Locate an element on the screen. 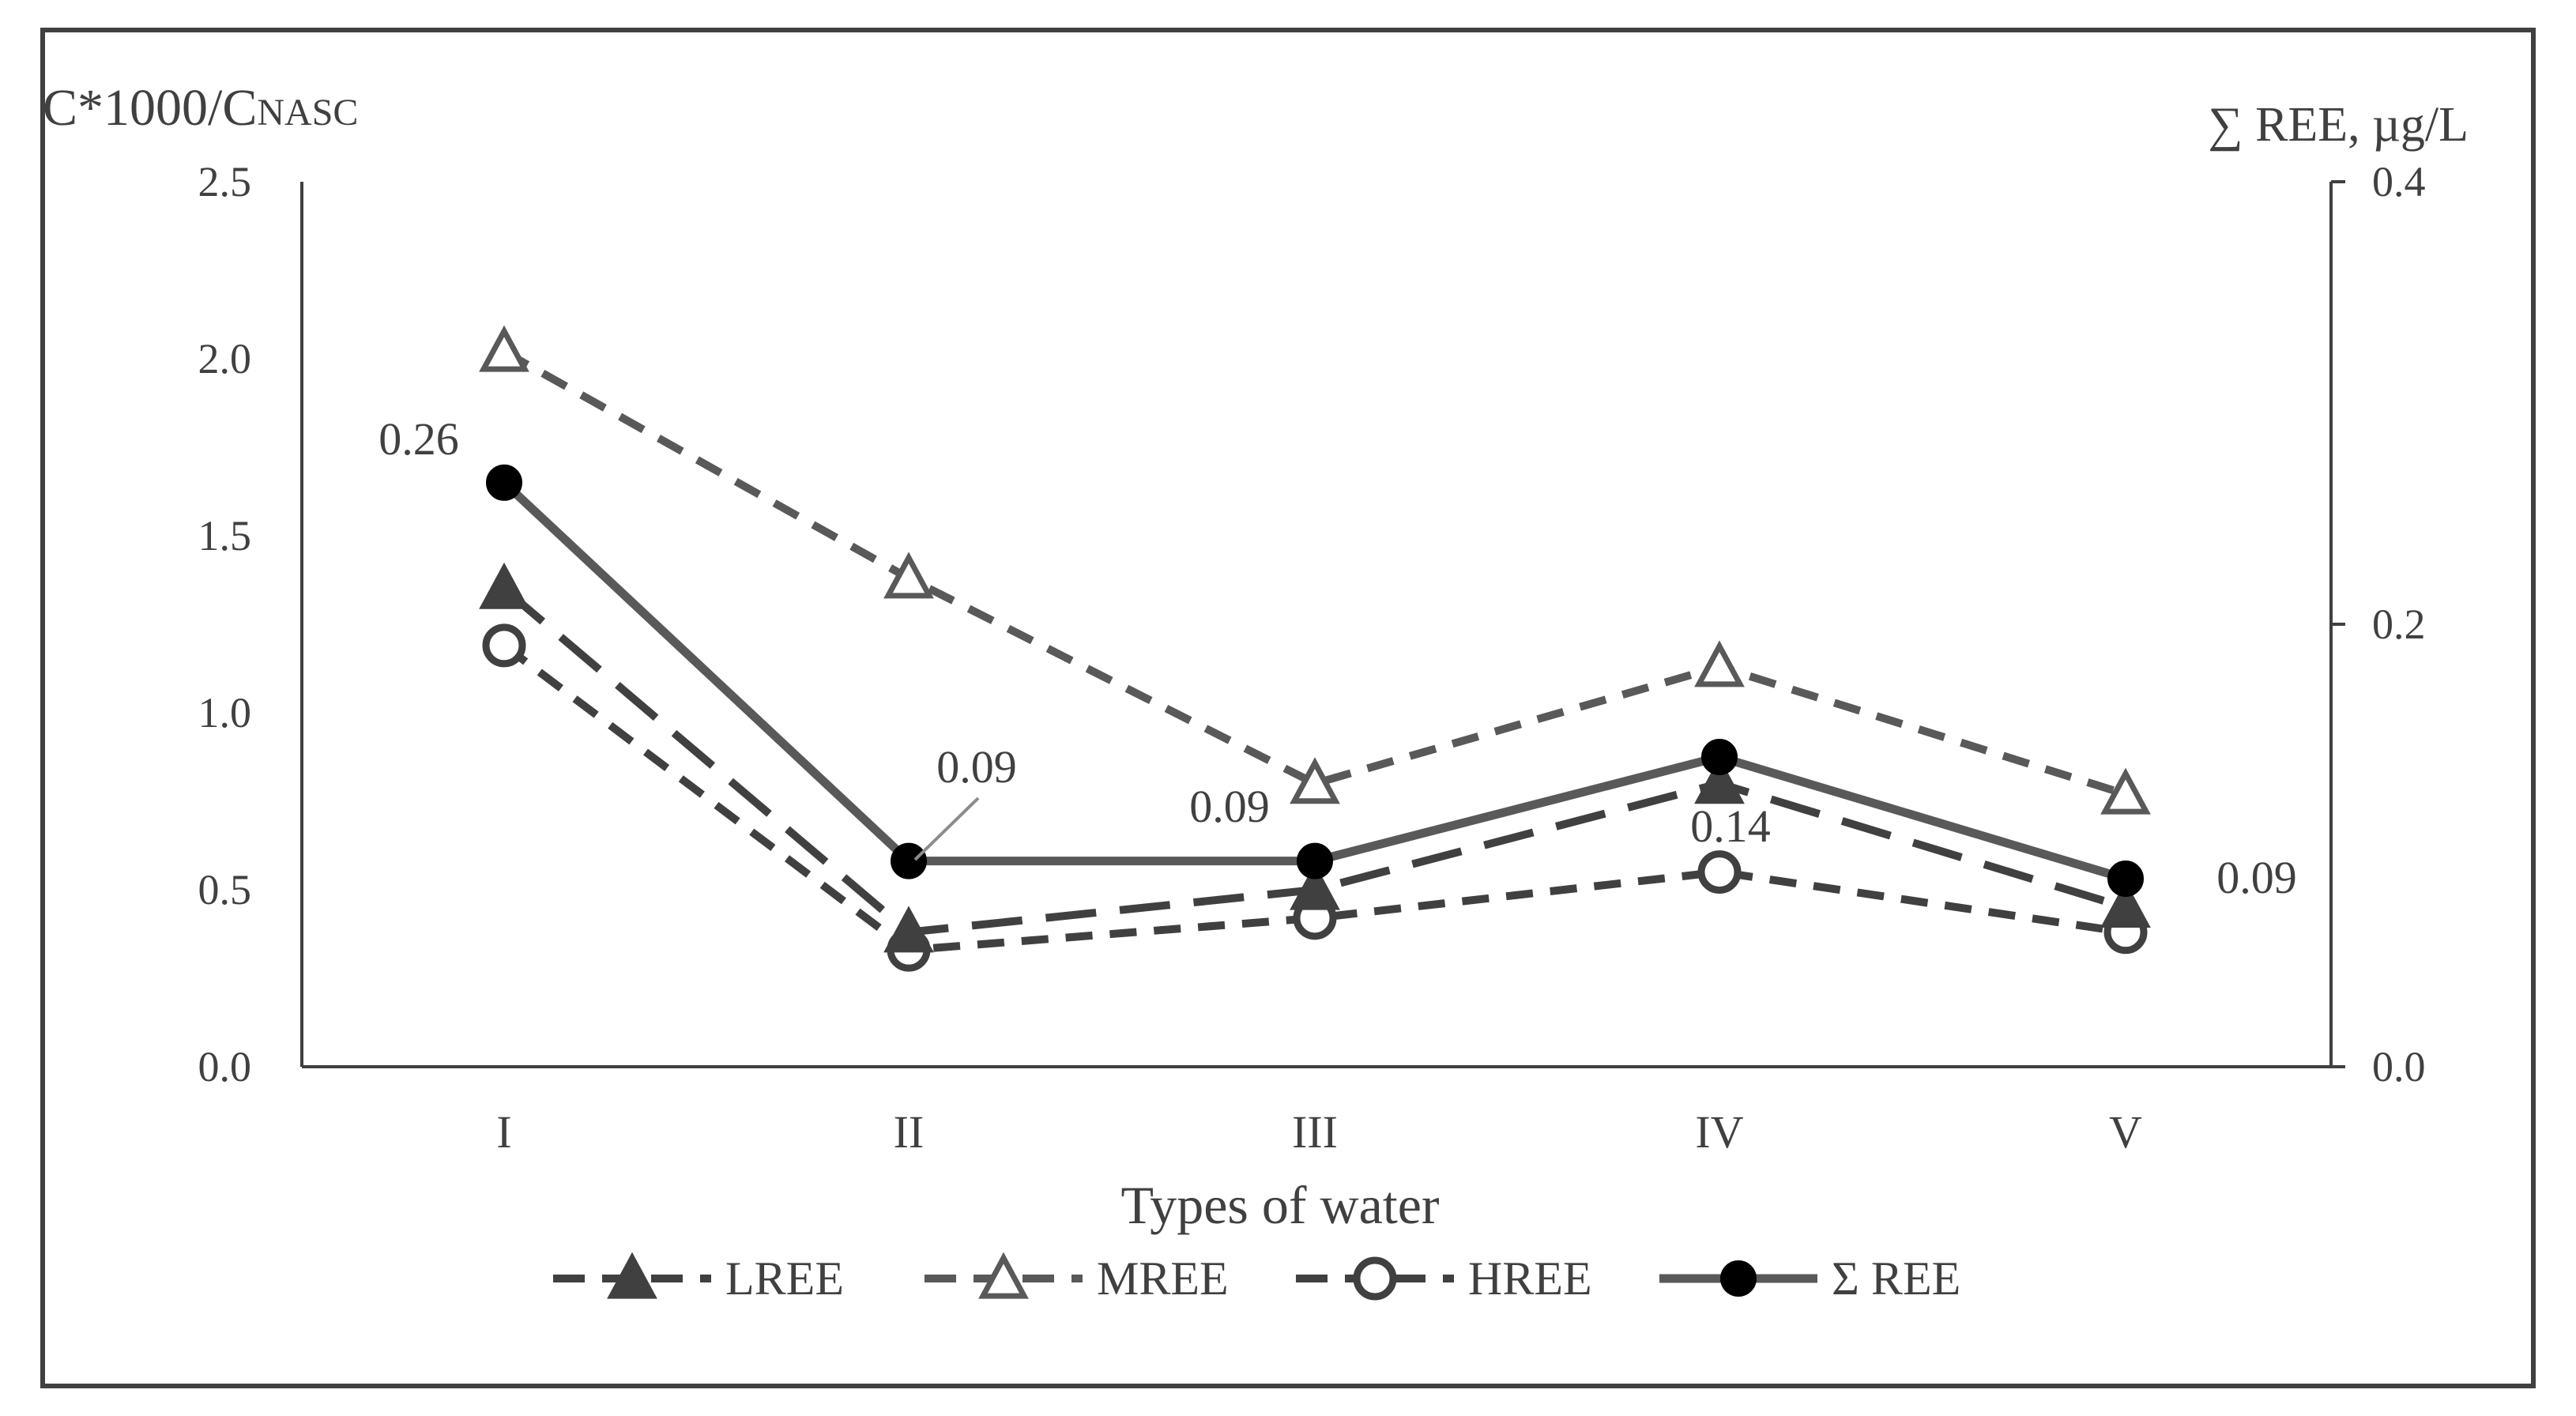 This screenshot has width=2576, height=1416. x-axis-title: Types of water is located at coordinates (1279, 1205).